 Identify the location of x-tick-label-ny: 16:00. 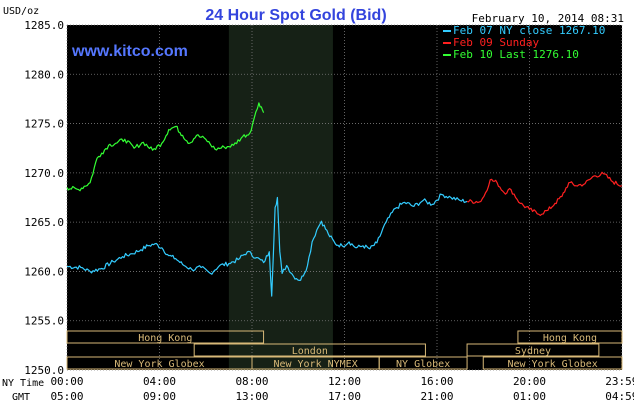
(436, 381).